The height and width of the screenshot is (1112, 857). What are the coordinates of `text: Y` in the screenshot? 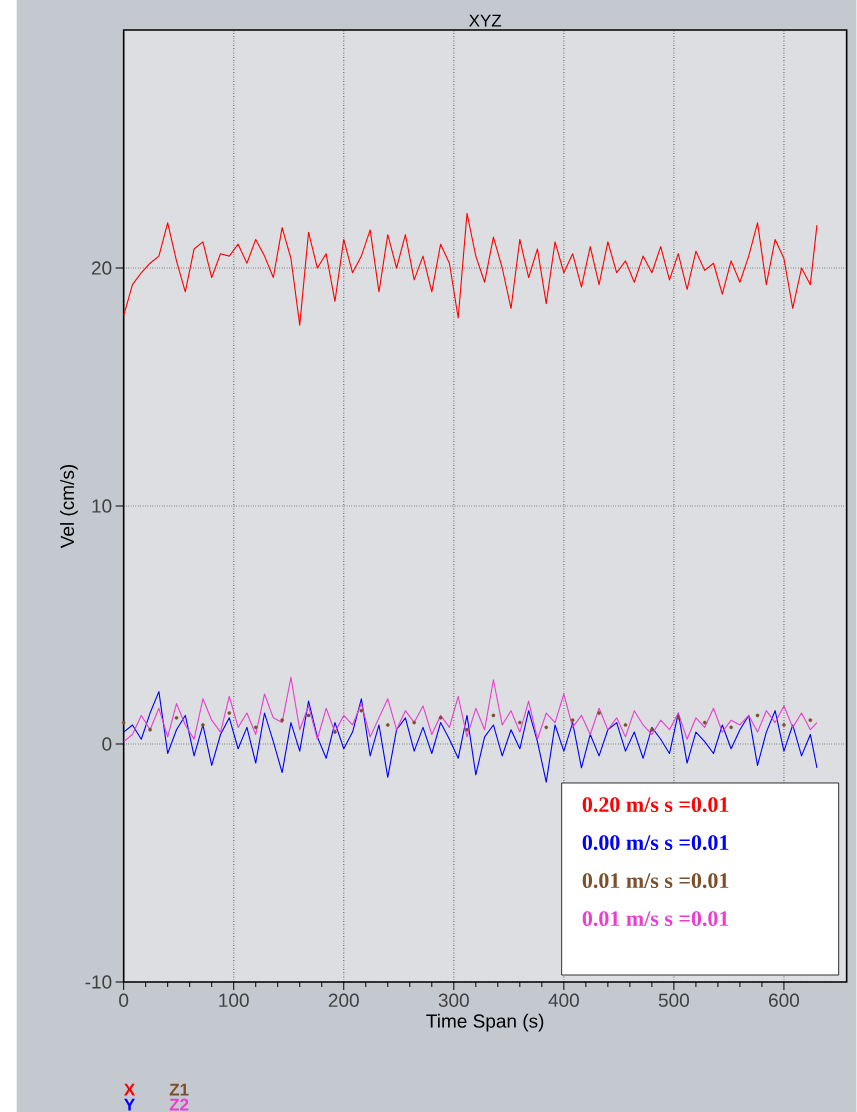 It's located at (130, 1104).